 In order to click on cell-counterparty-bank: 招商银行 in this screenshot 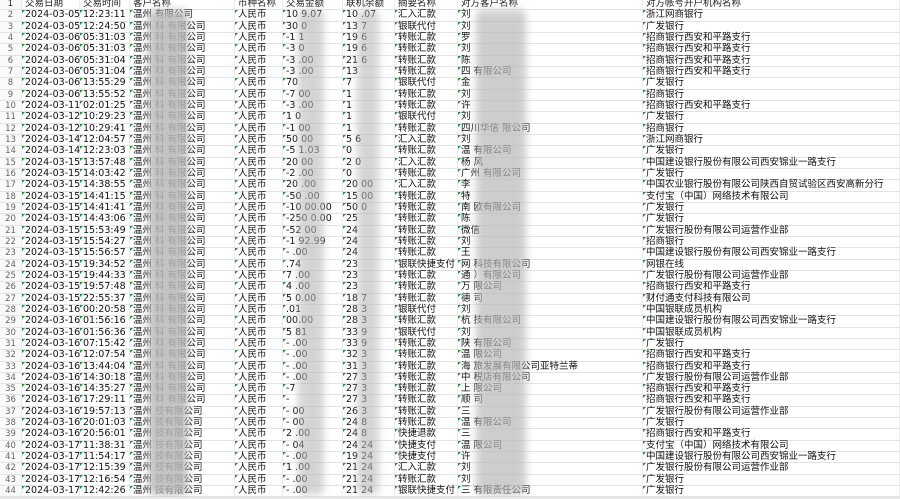, I will do `click(771, 242)`.